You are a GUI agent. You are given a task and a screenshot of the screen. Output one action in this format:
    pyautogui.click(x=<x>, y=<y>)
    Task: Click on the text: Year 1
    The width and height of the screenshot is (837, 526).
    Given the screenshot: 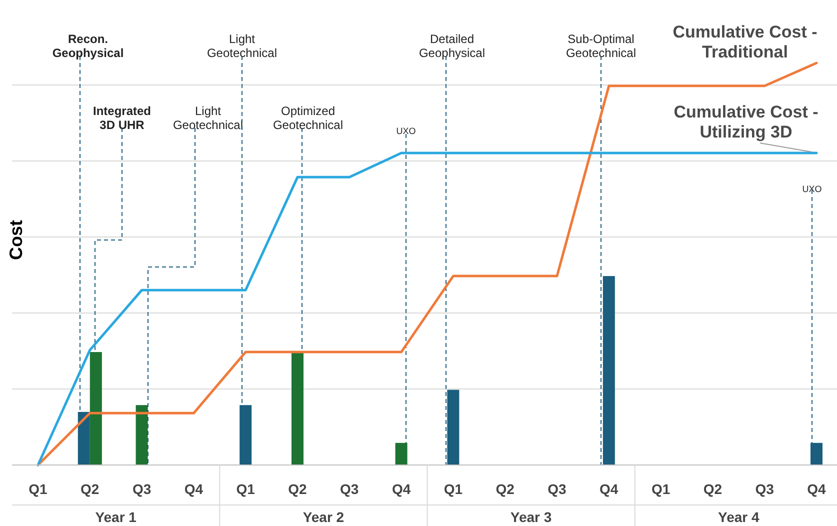 What is the action you would take?
    pyautogui.click(x=116, y=517)
    